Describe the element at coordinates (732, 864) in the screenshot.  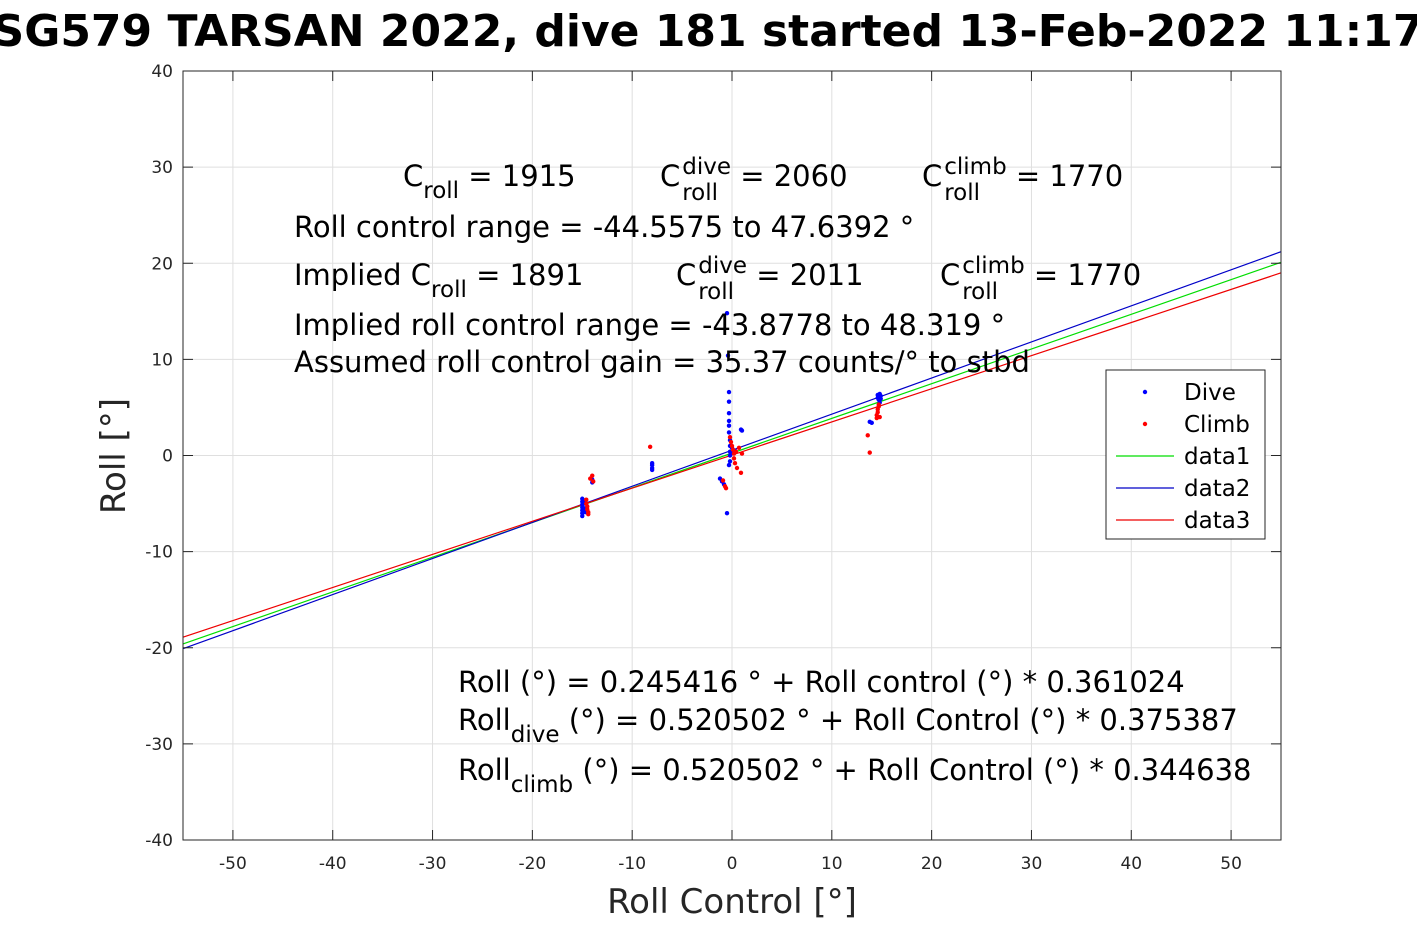
I see `x-tick-label: 0` at that location.